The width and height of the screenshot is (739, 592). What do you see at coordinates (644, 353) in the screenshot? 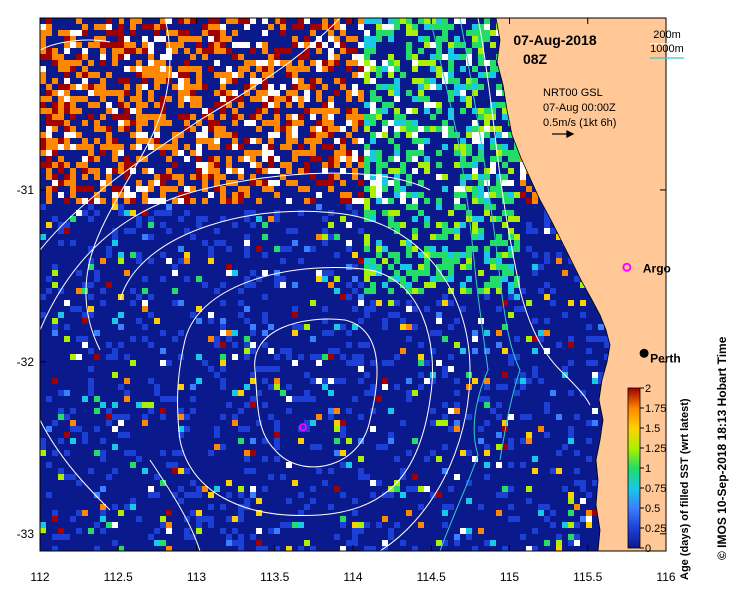
I see `perth-marker` at bounding box center [644, 353].